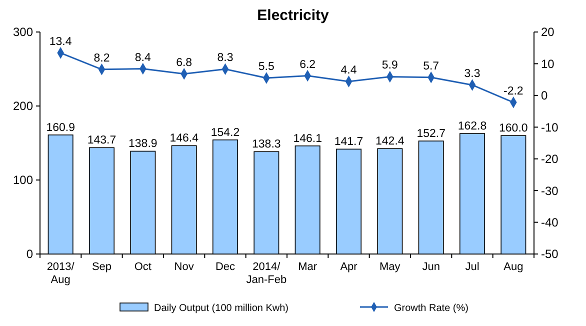  What do you see at coordinates (293, 15) in the screenshot?
I see `chart-title: Electricity` at bounding box center [293, 15].